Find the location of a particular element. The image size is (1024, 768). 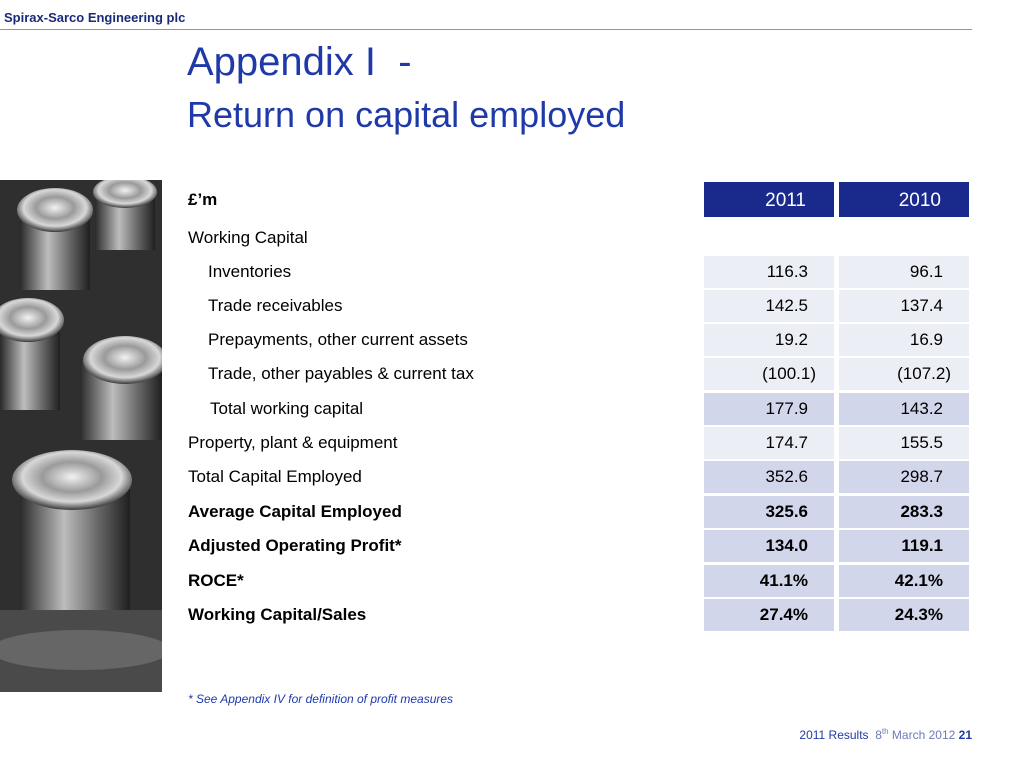

footer-date: 8th March 2012 is located at coordinates (915, 734).